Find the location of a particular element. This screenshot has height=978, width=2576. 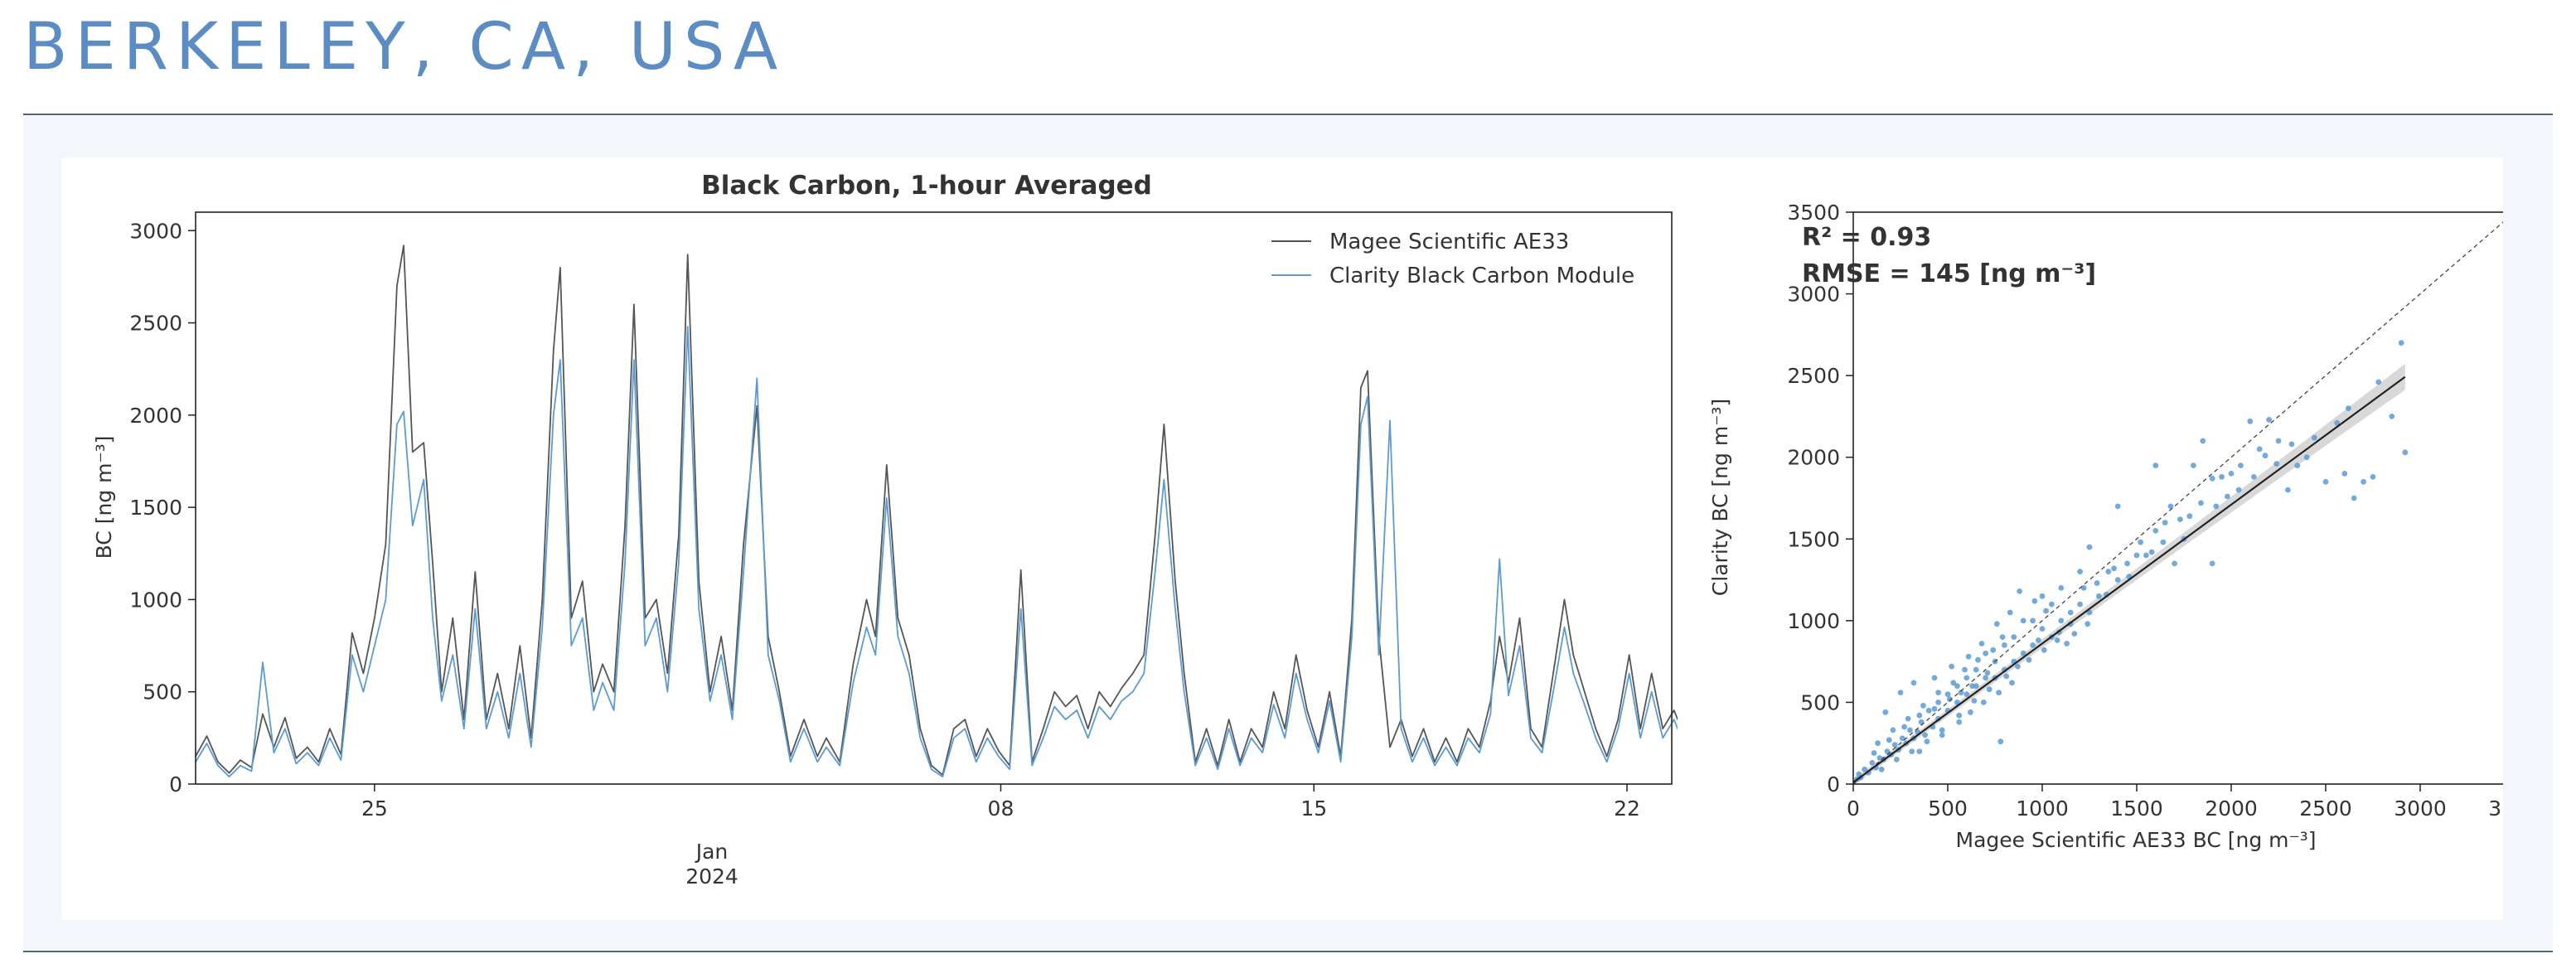

x-secondary-label-month: Jan is located at coordinates (712, 852).